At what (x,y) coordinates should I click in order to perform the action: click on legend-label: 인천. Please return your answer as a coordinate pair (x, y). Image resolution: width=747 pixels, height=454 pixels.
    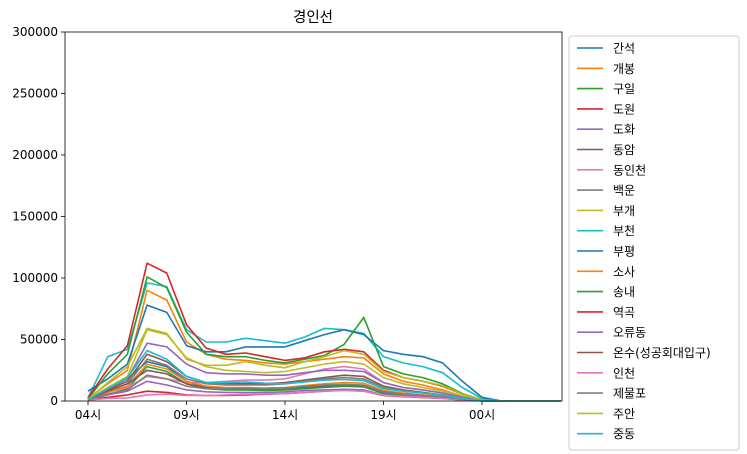
    Looking at the image, I should click on (624, 372).